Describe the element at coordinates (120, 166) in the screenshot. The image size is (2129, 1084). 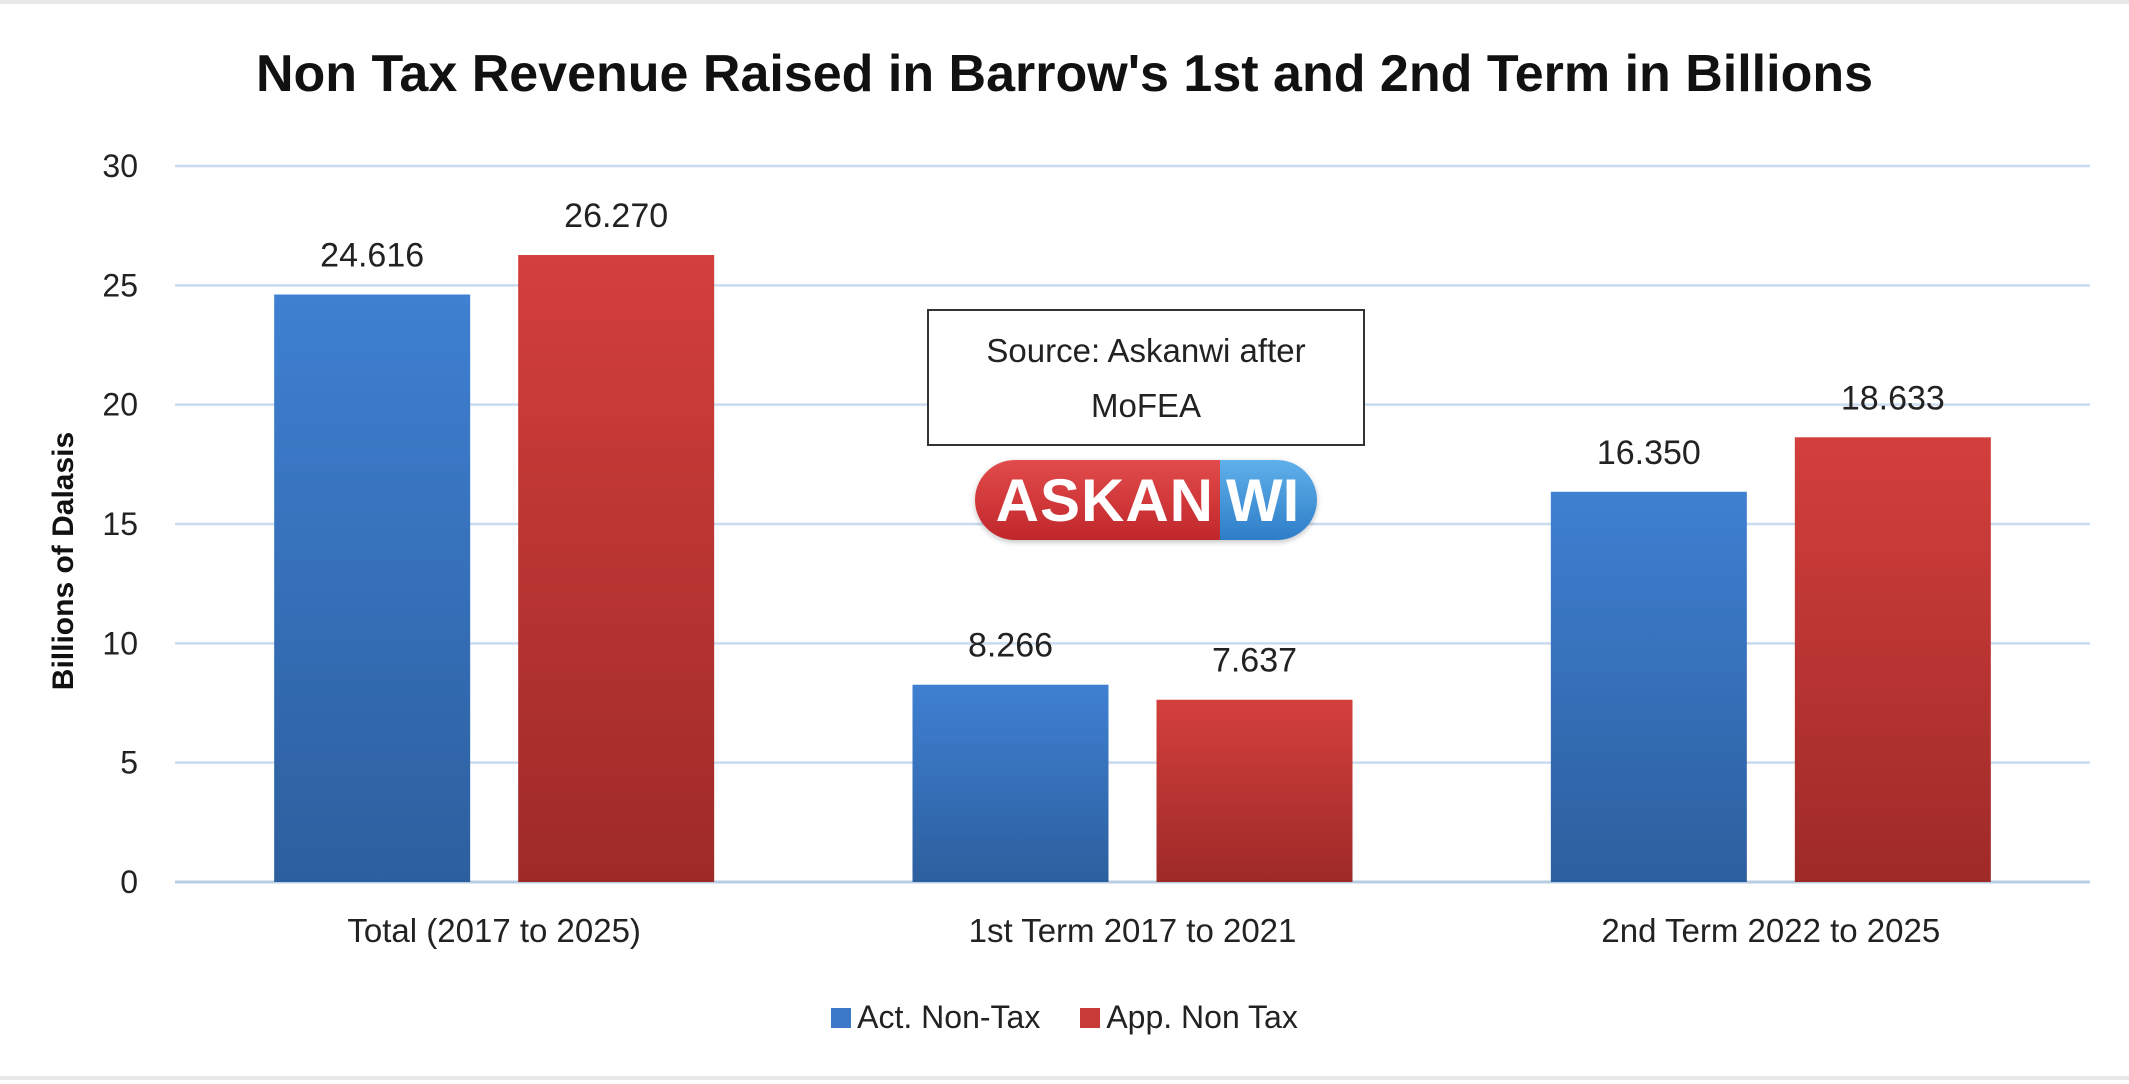
I see `y-tick-label: 30` at that location.